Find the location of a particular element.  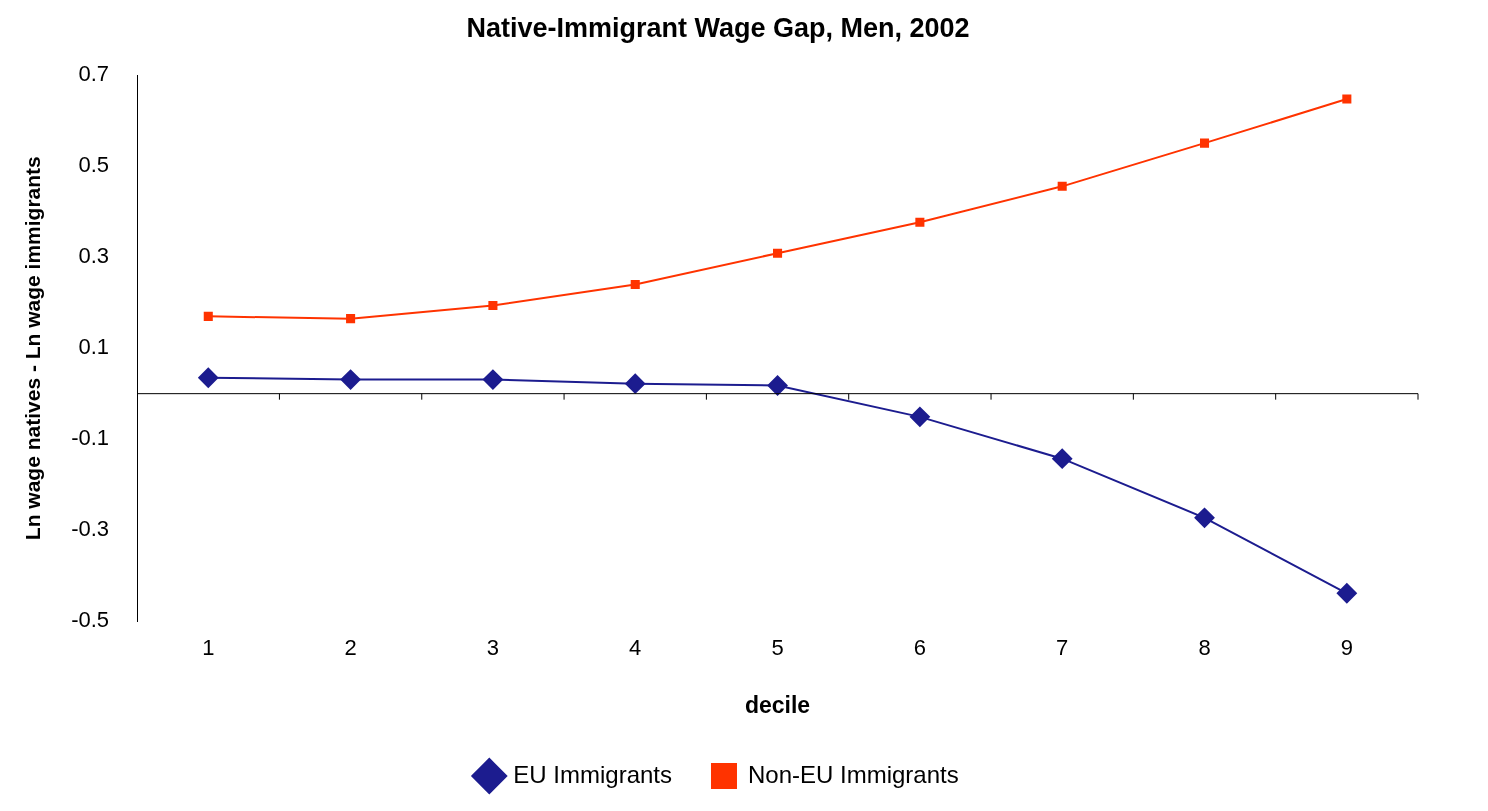

x-tick-label: 4 is located at coordinates (635, 648).